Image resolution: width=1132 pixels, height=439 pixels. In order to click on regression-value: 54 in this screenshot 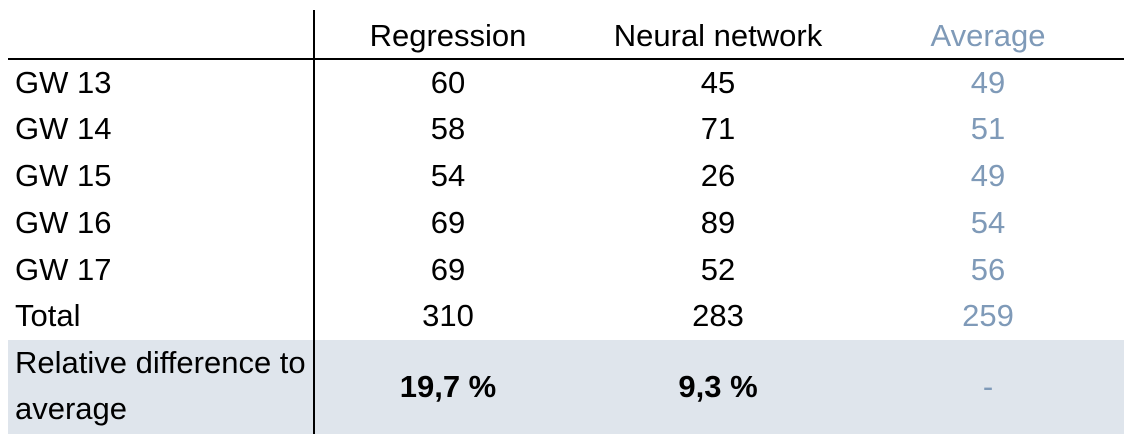, I will do `click(448, 175)`.